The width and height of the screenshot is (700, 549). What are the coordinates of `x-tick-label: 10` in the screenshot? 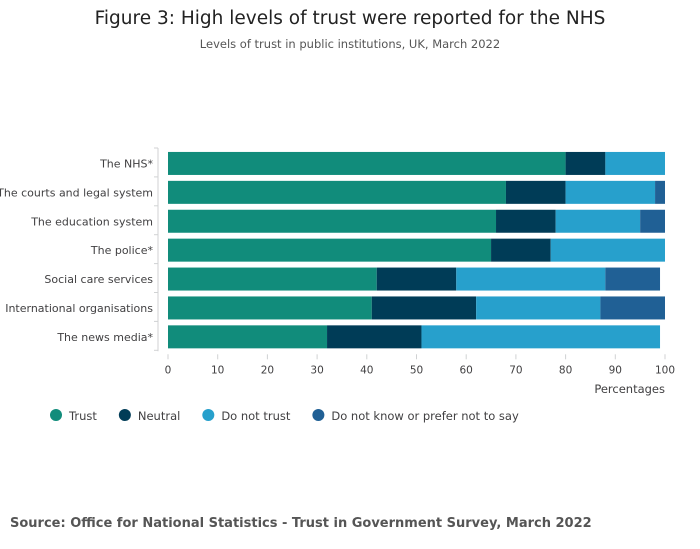 It's located at (217, 370).